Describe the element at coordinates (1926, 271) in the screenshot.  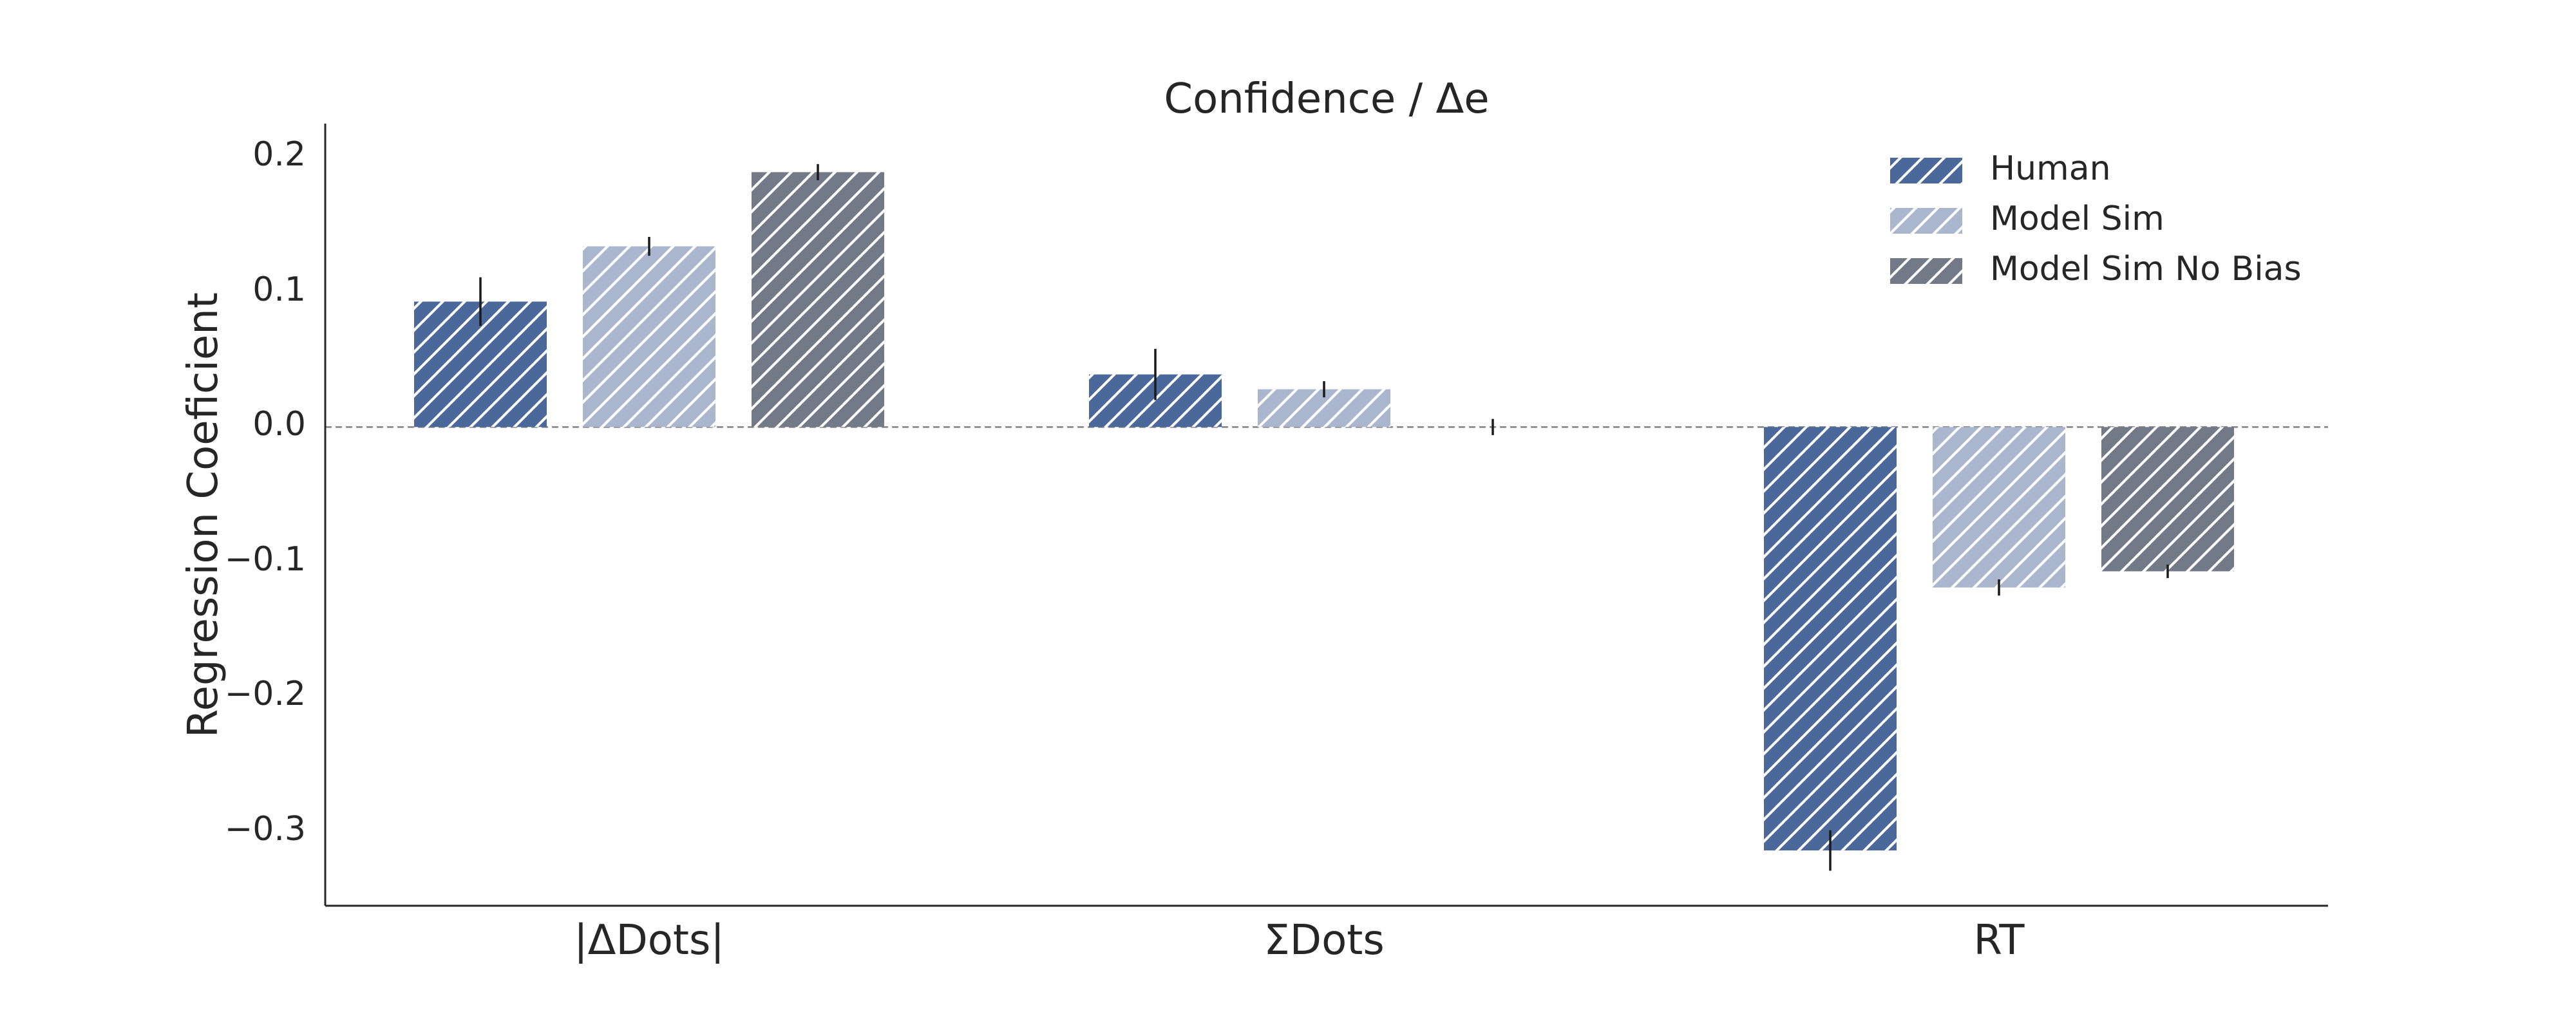
I see `legend-swatch-model-sim-no-bias-hatch` at that location.